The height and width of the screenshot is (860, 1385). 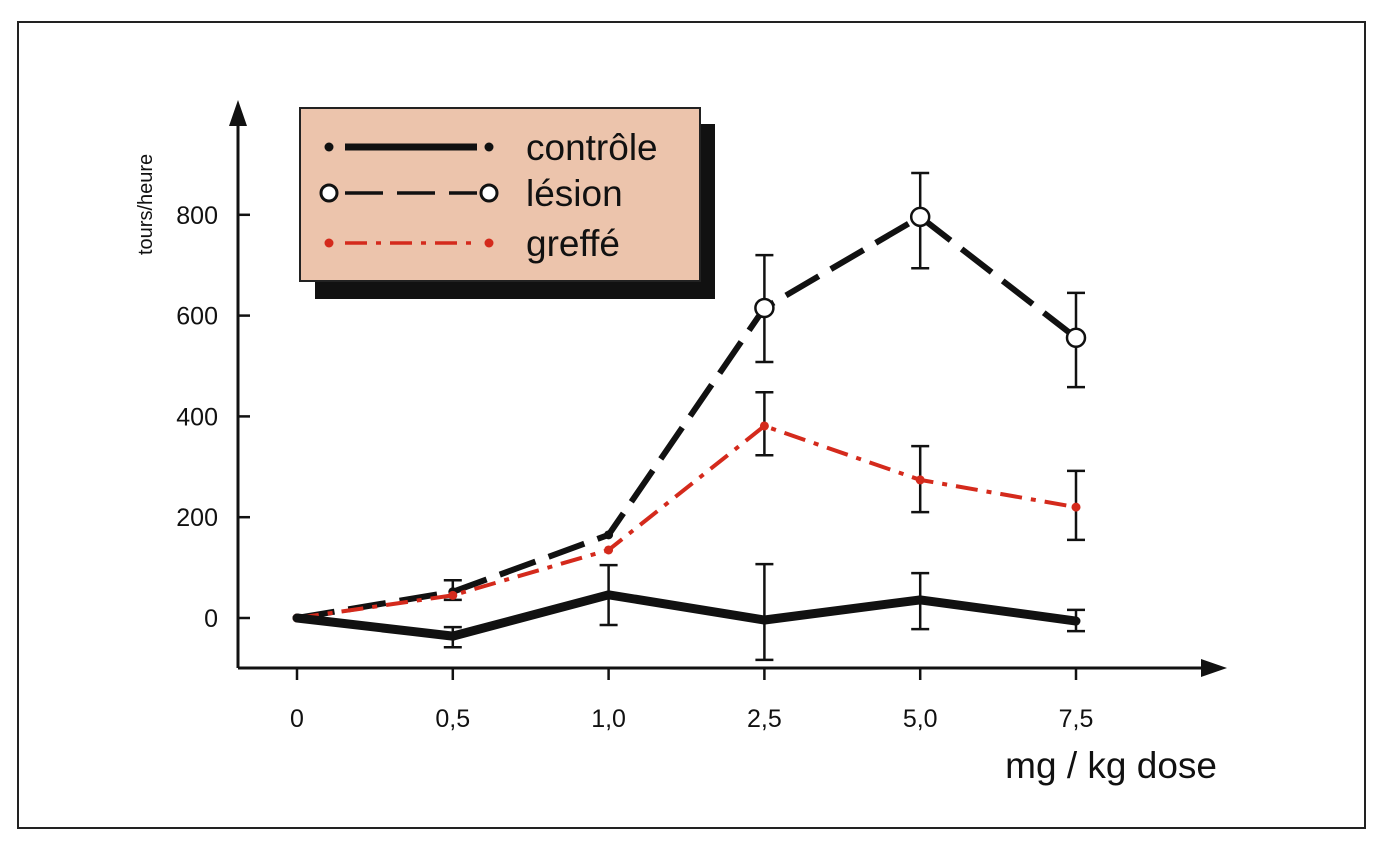 What do you see at coordinates (197, 518) in the screenshot?
I see `y-tick-label: 200` at bounding box center [197, 518].